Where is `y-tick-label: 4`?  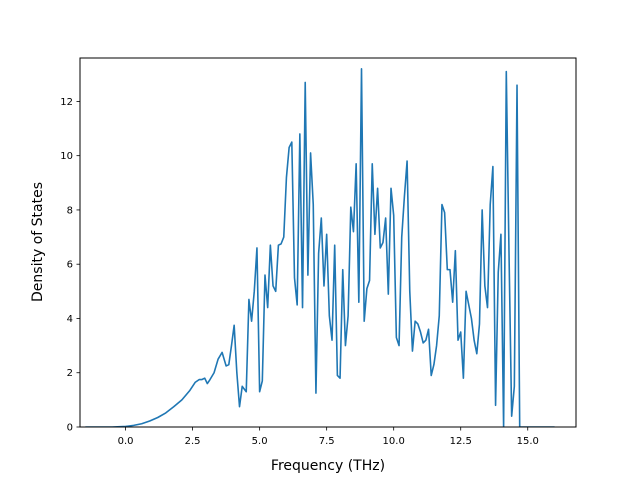 y-tick-label: 4 is located at coordinates (70, 319).